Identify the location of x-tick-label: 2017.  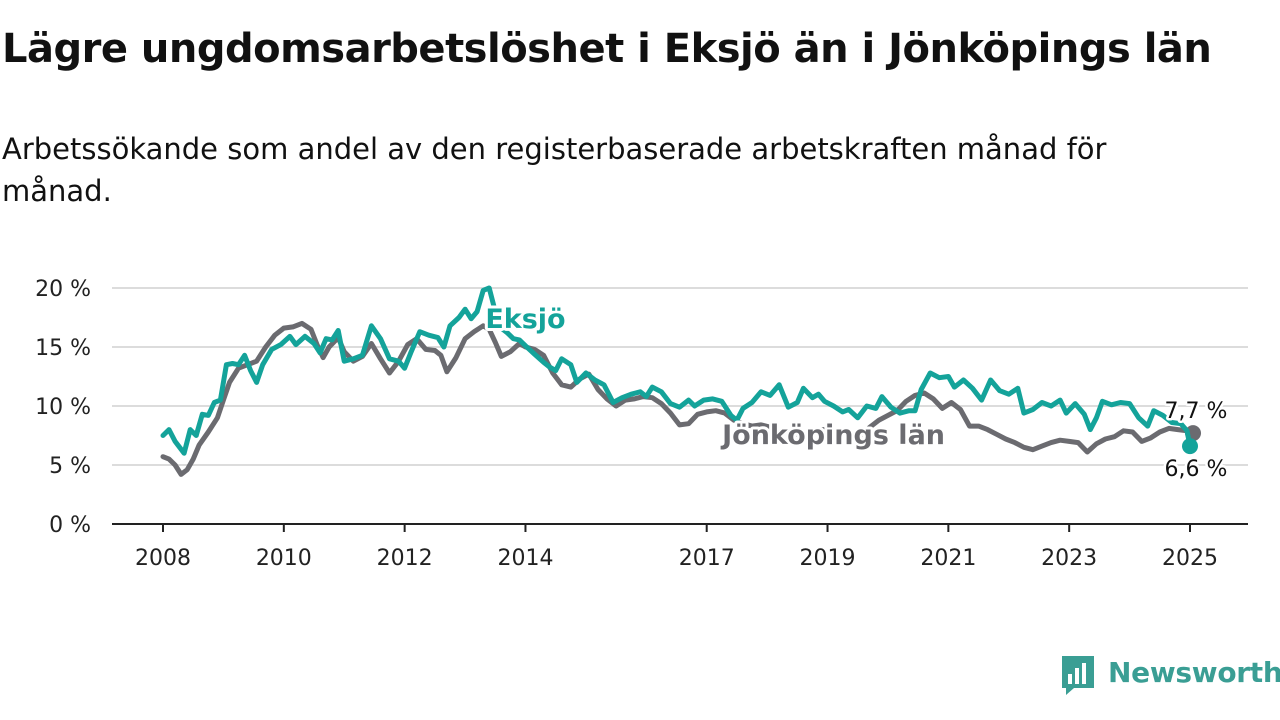
(707, 558).